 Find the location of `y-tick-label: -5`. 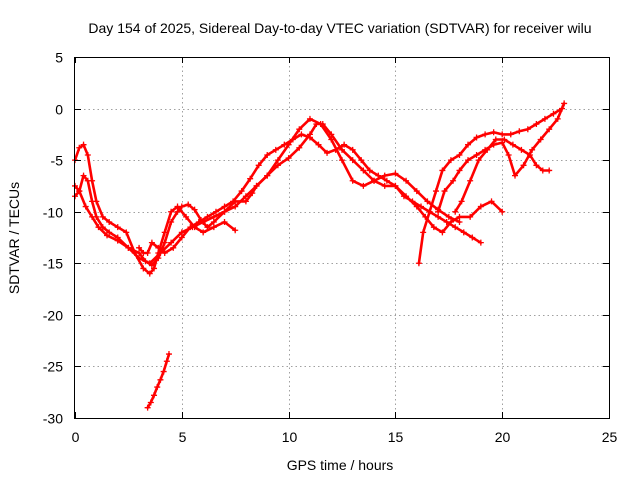

y-tick-label: -5 is located at coordinates (57, 161).